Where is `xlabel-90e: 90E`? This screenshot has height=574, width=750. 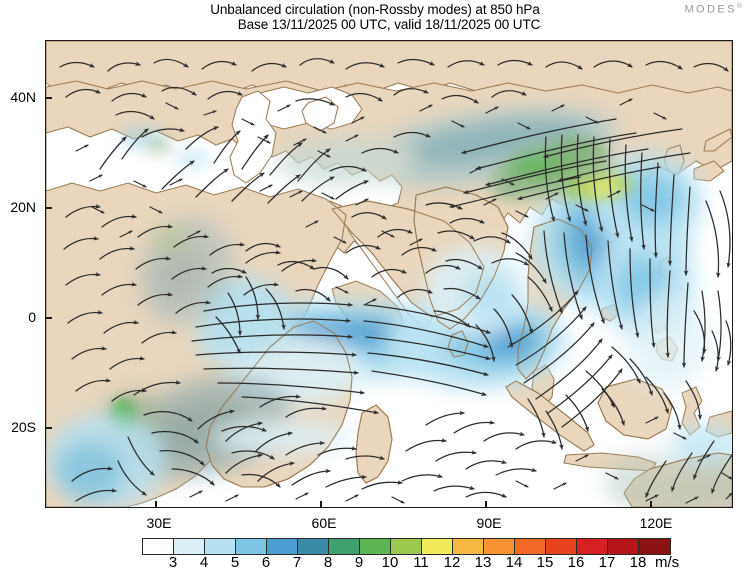
xlabel-90e: 90E is located at coordinates (489, 523).